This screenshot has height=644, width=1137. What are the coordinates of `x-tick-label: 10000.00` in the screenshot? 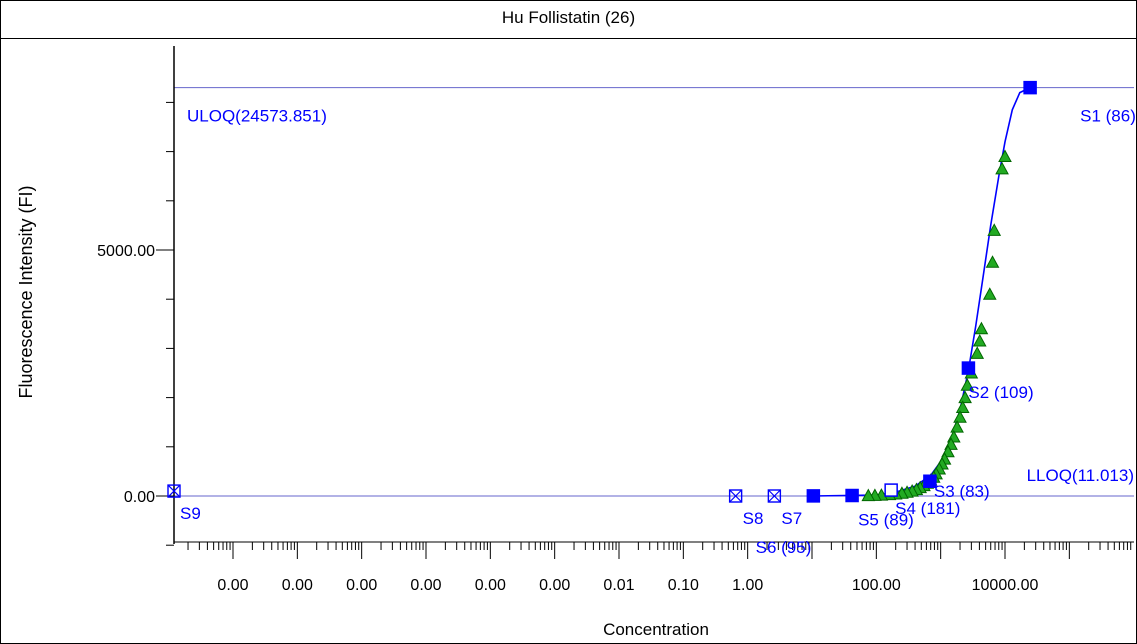 It's located at (1005, 585).